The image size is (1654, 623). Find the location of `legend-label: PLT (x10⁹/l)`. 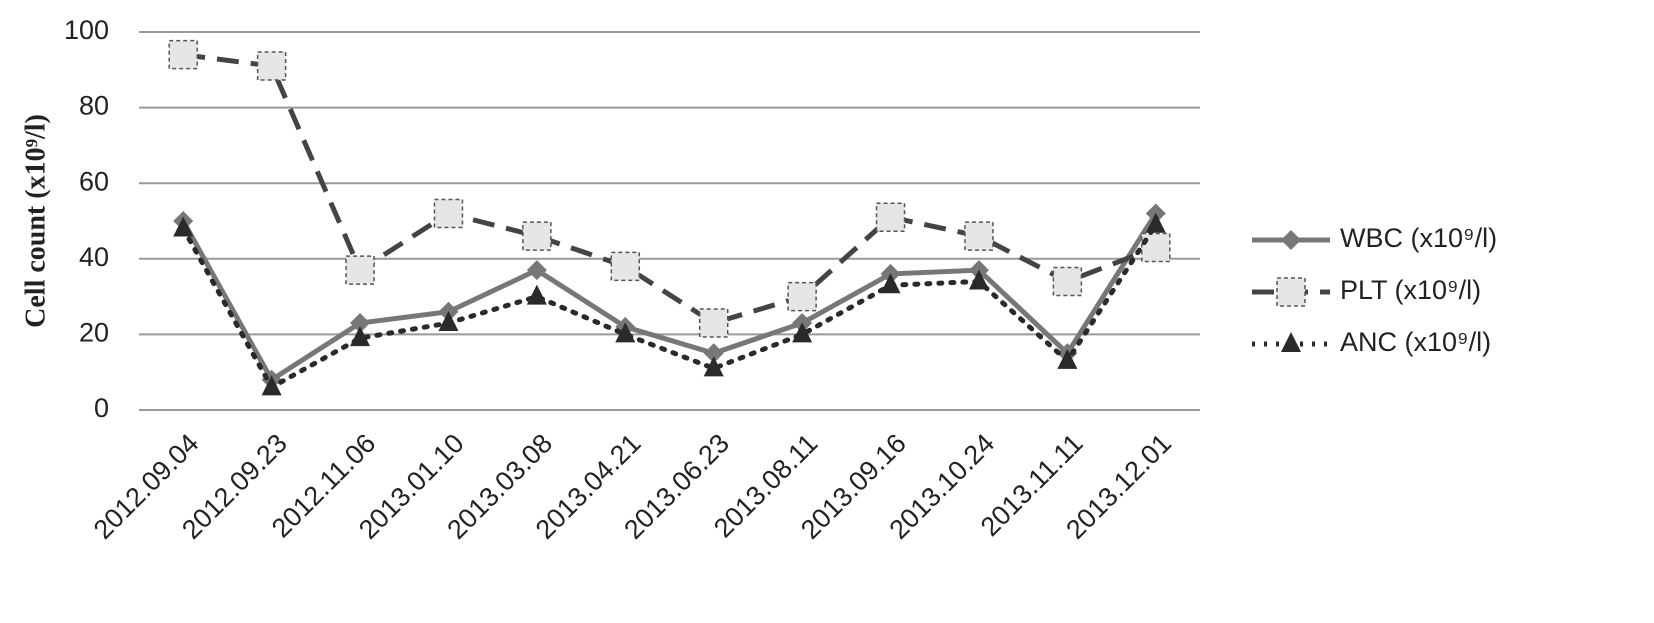

legend-label: PLT (x10⁹/l) is located at coordinates (1410, 290).